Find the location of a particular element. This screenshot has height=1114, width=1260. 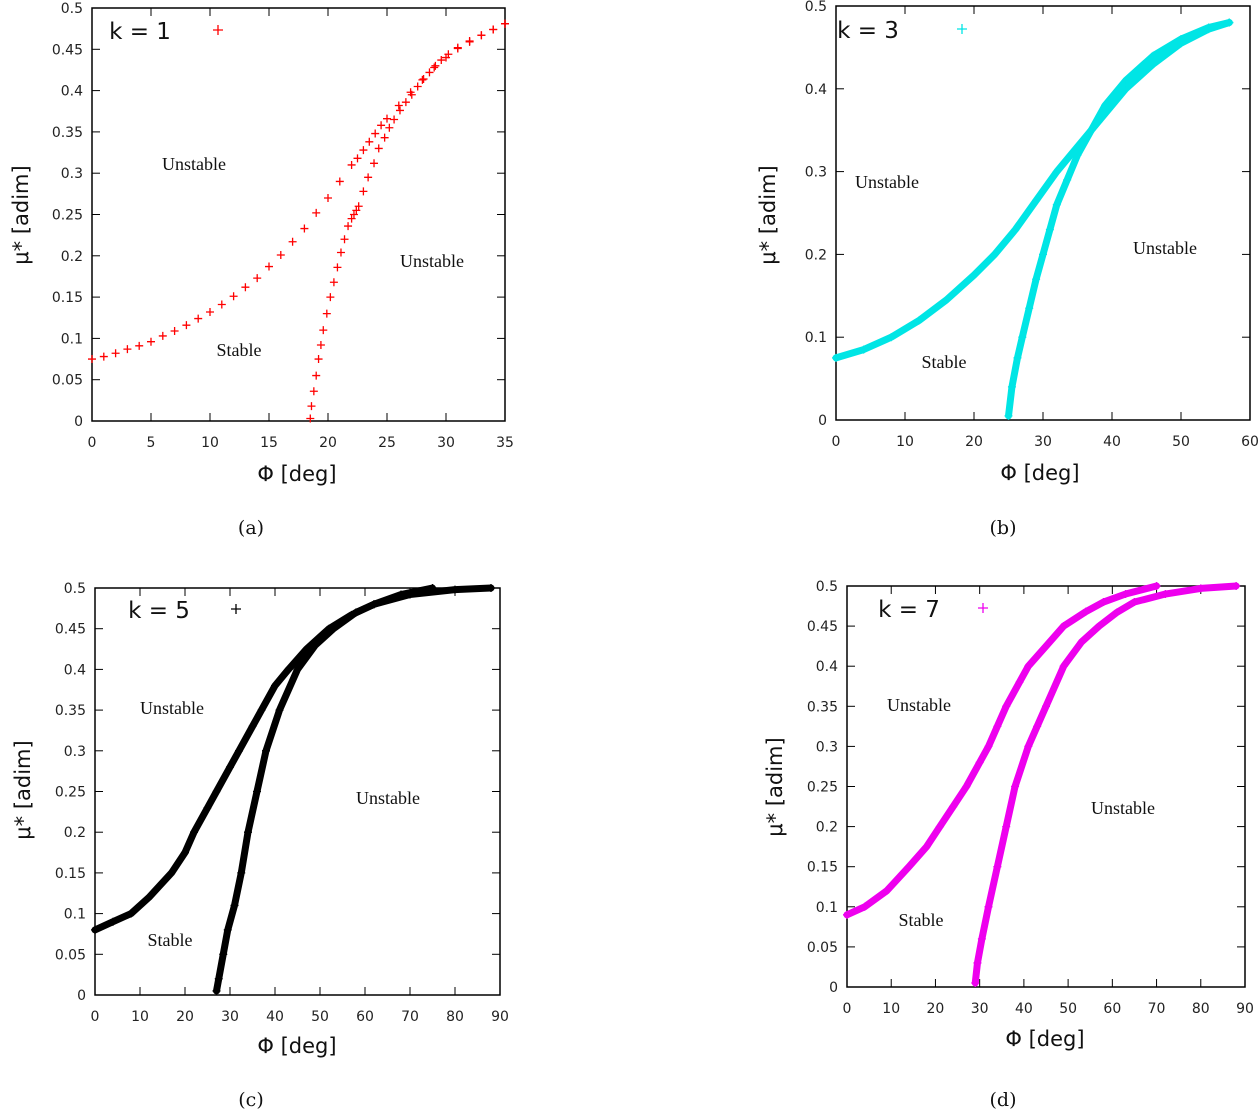

subplot-caption: (a) is located at coordinates (251, 528).